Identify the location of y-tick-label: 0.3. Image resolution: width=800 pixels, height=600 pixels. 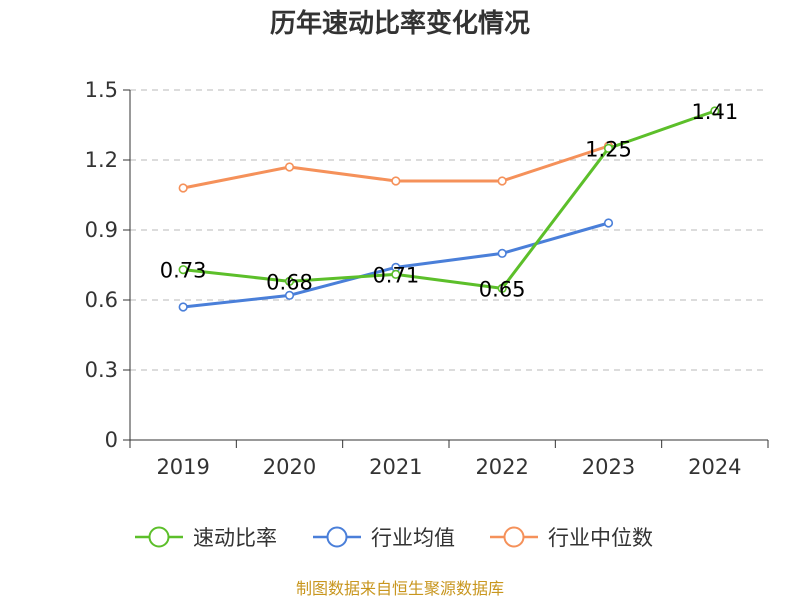
(101, 370).